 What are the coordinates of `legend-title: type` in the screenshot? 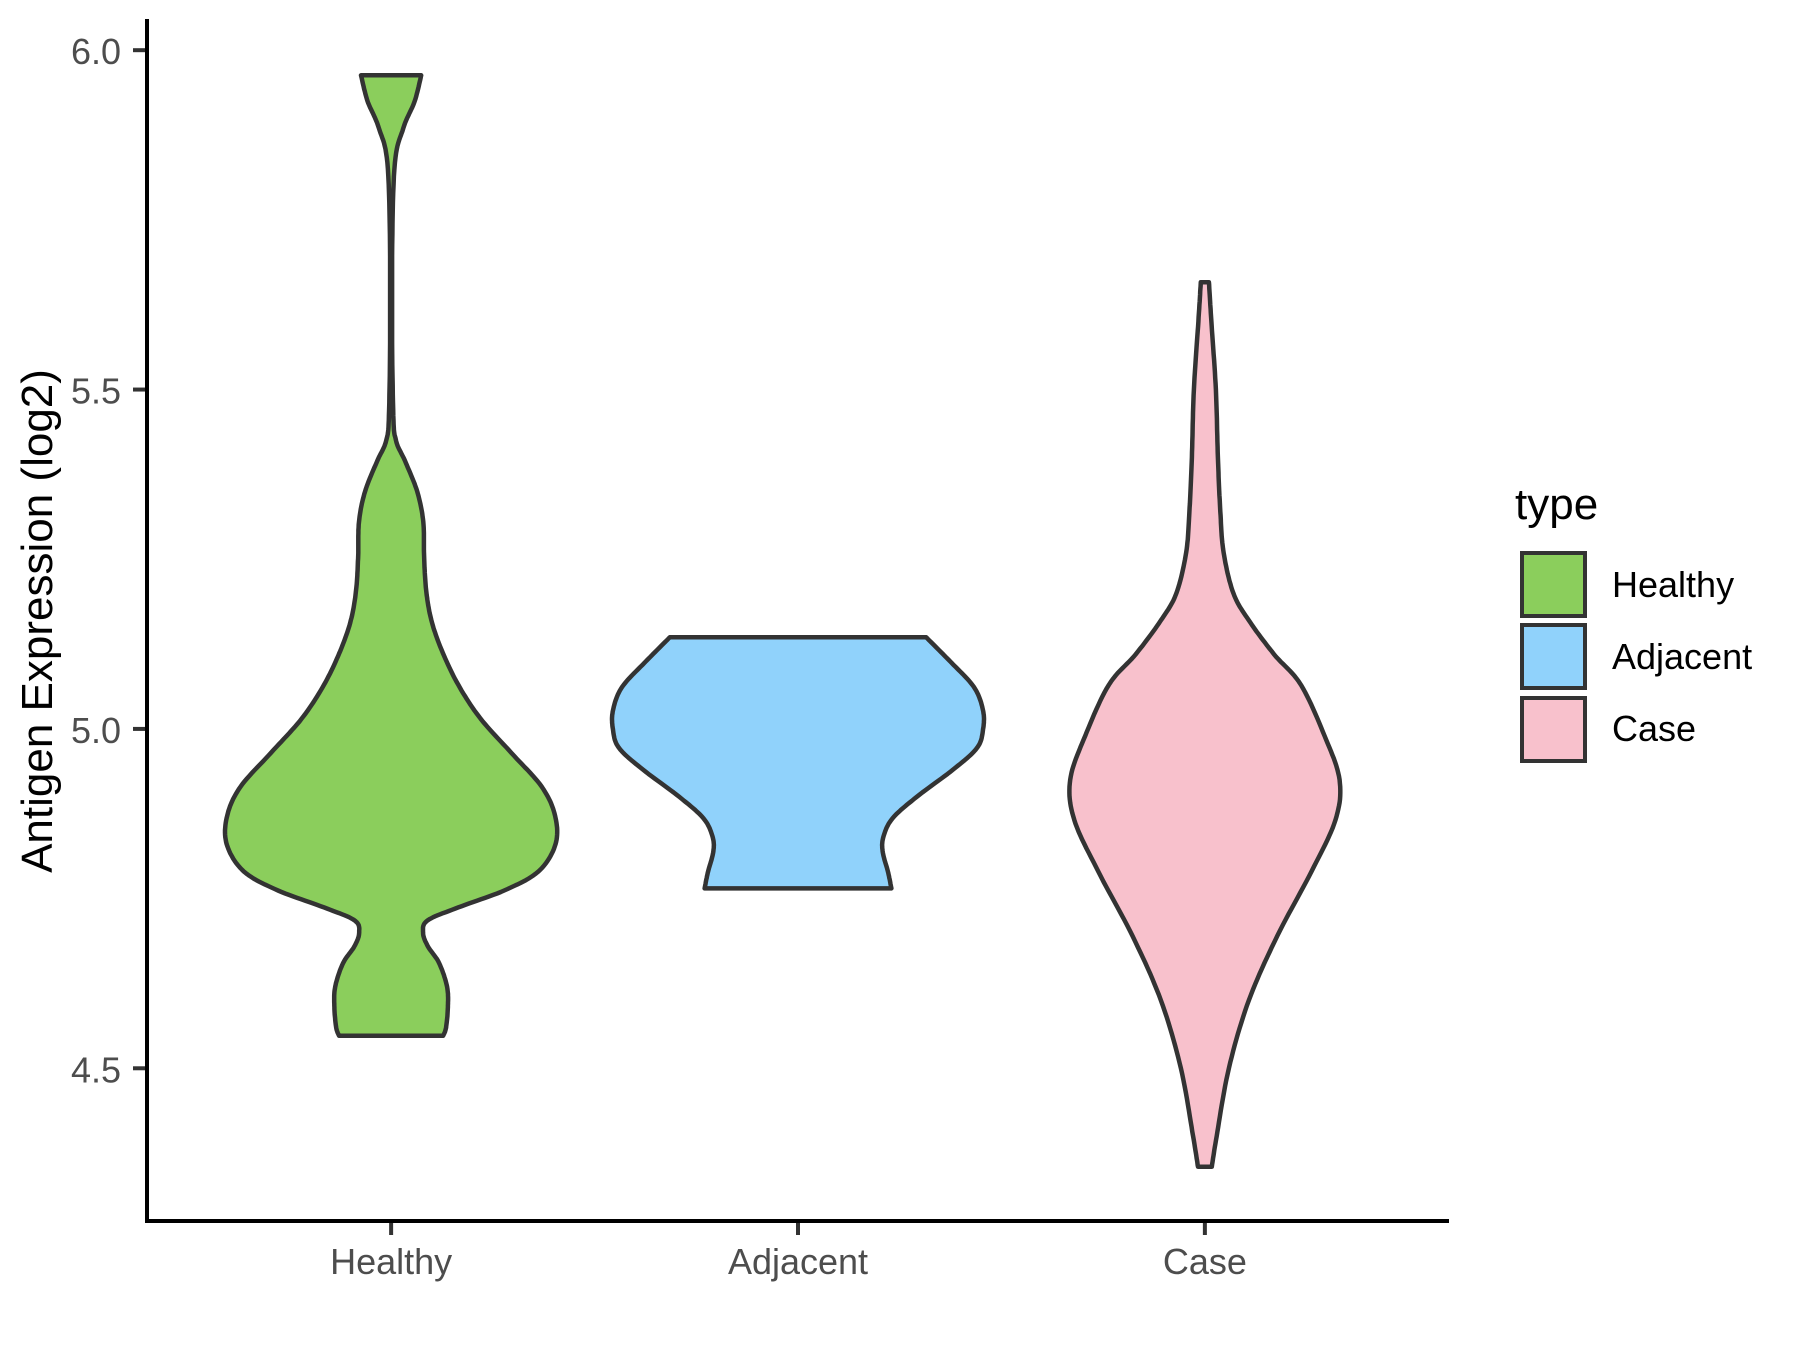 It's located at (1557, 504).